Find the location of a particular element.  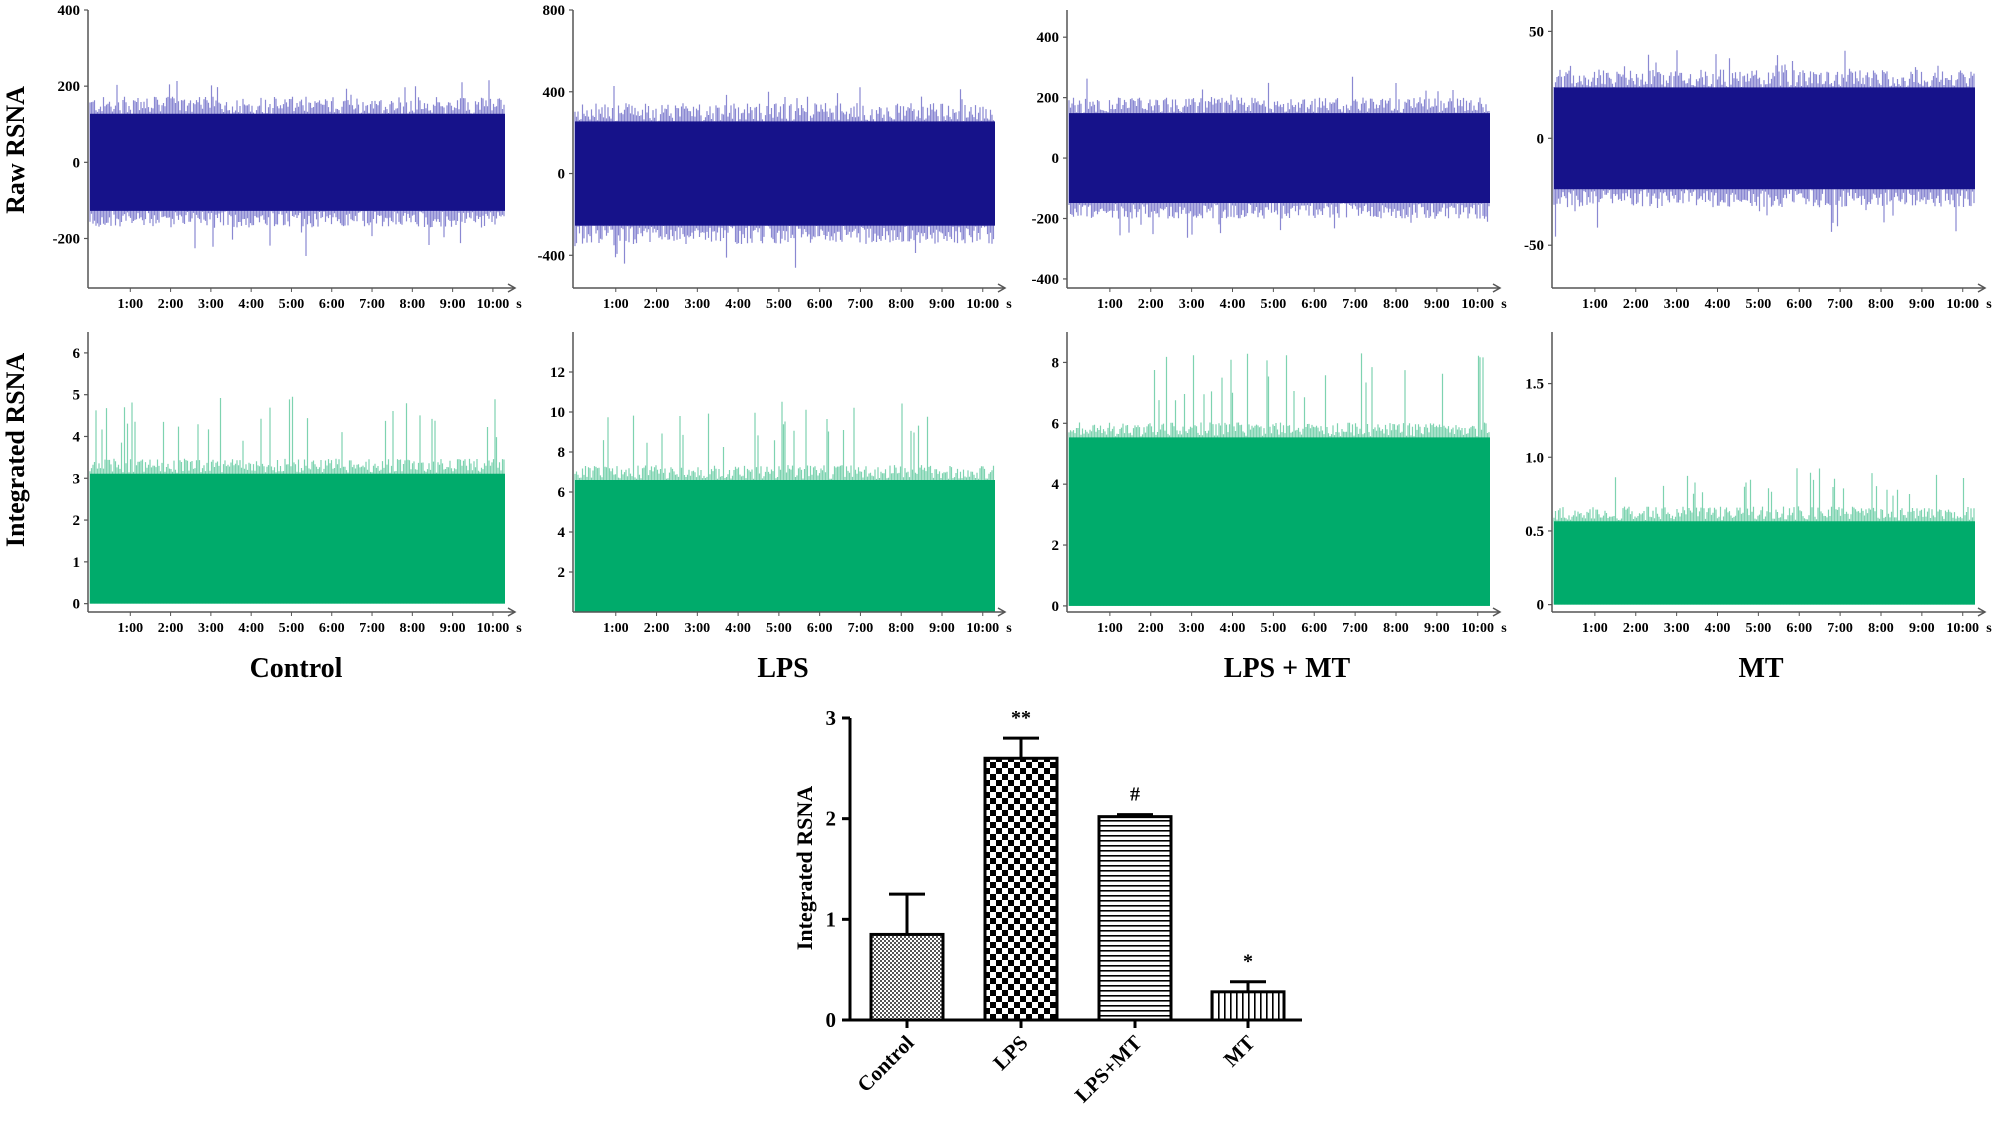

x-axis-arrow-raw-lps is located at coordinates (1002, 288).